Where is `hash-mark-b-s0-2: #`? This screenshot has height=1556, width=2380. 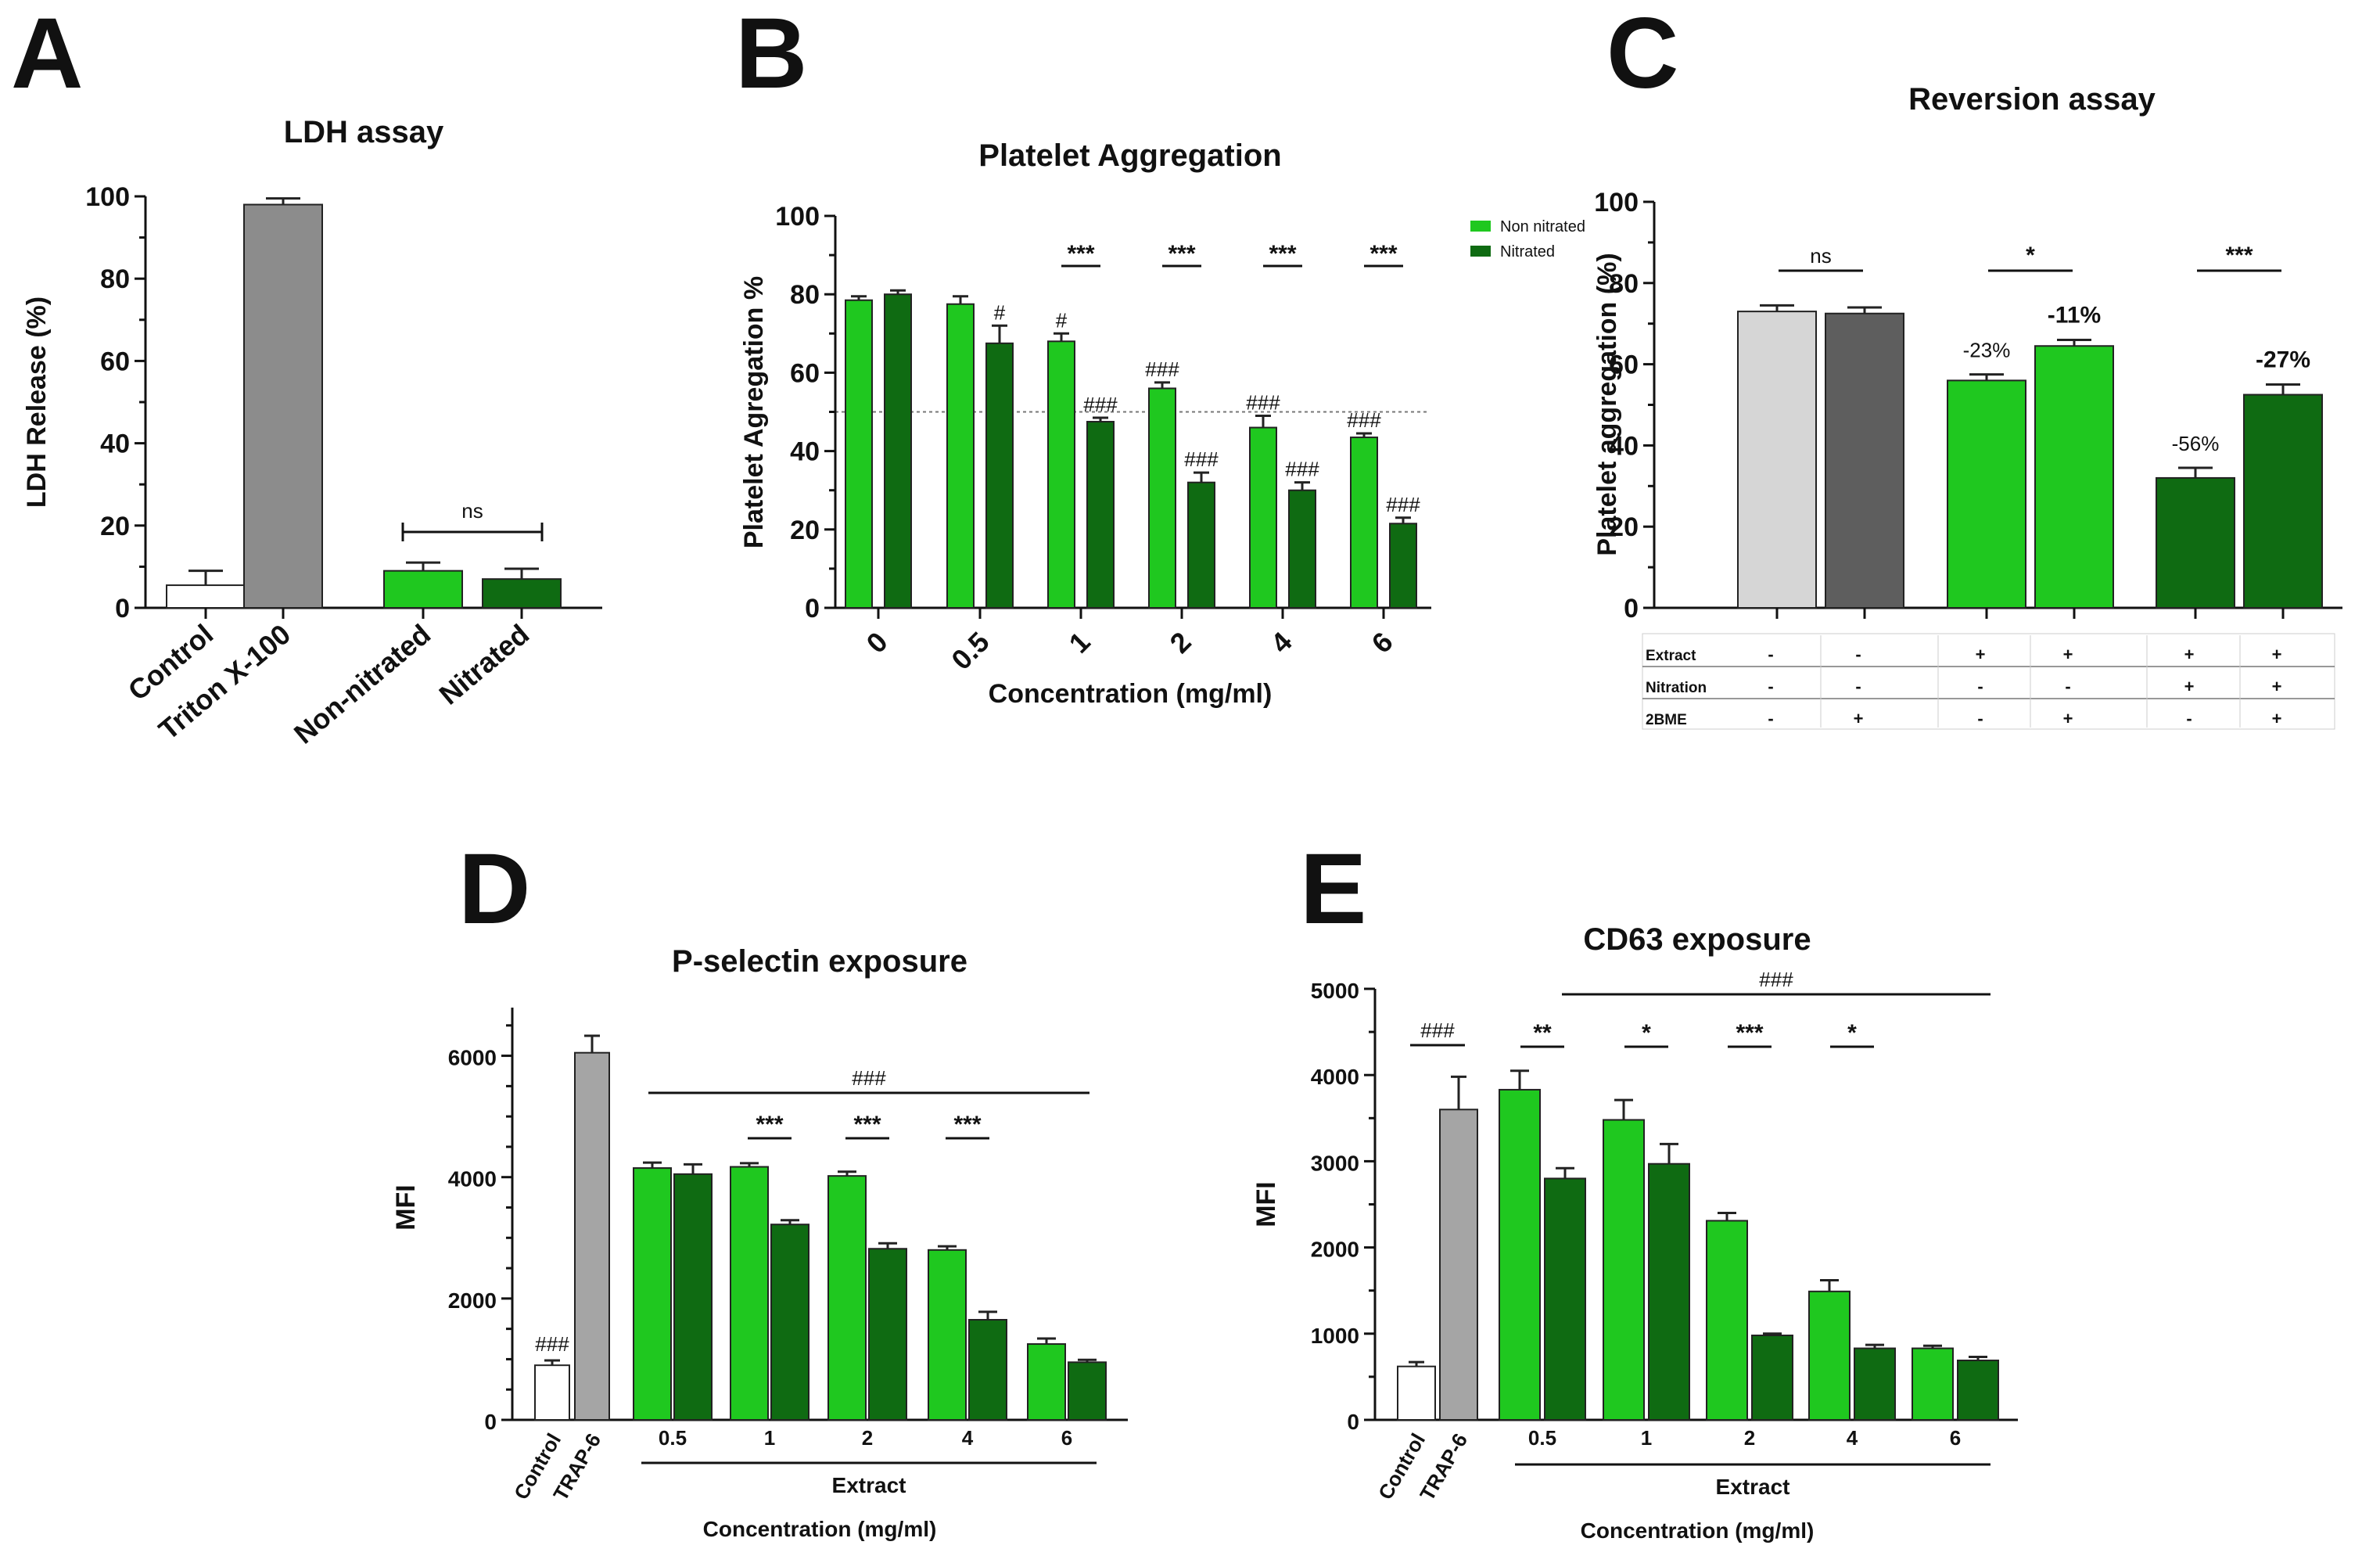 hash-mark-b-s0-2: # is located at coordinates (1062, 320).